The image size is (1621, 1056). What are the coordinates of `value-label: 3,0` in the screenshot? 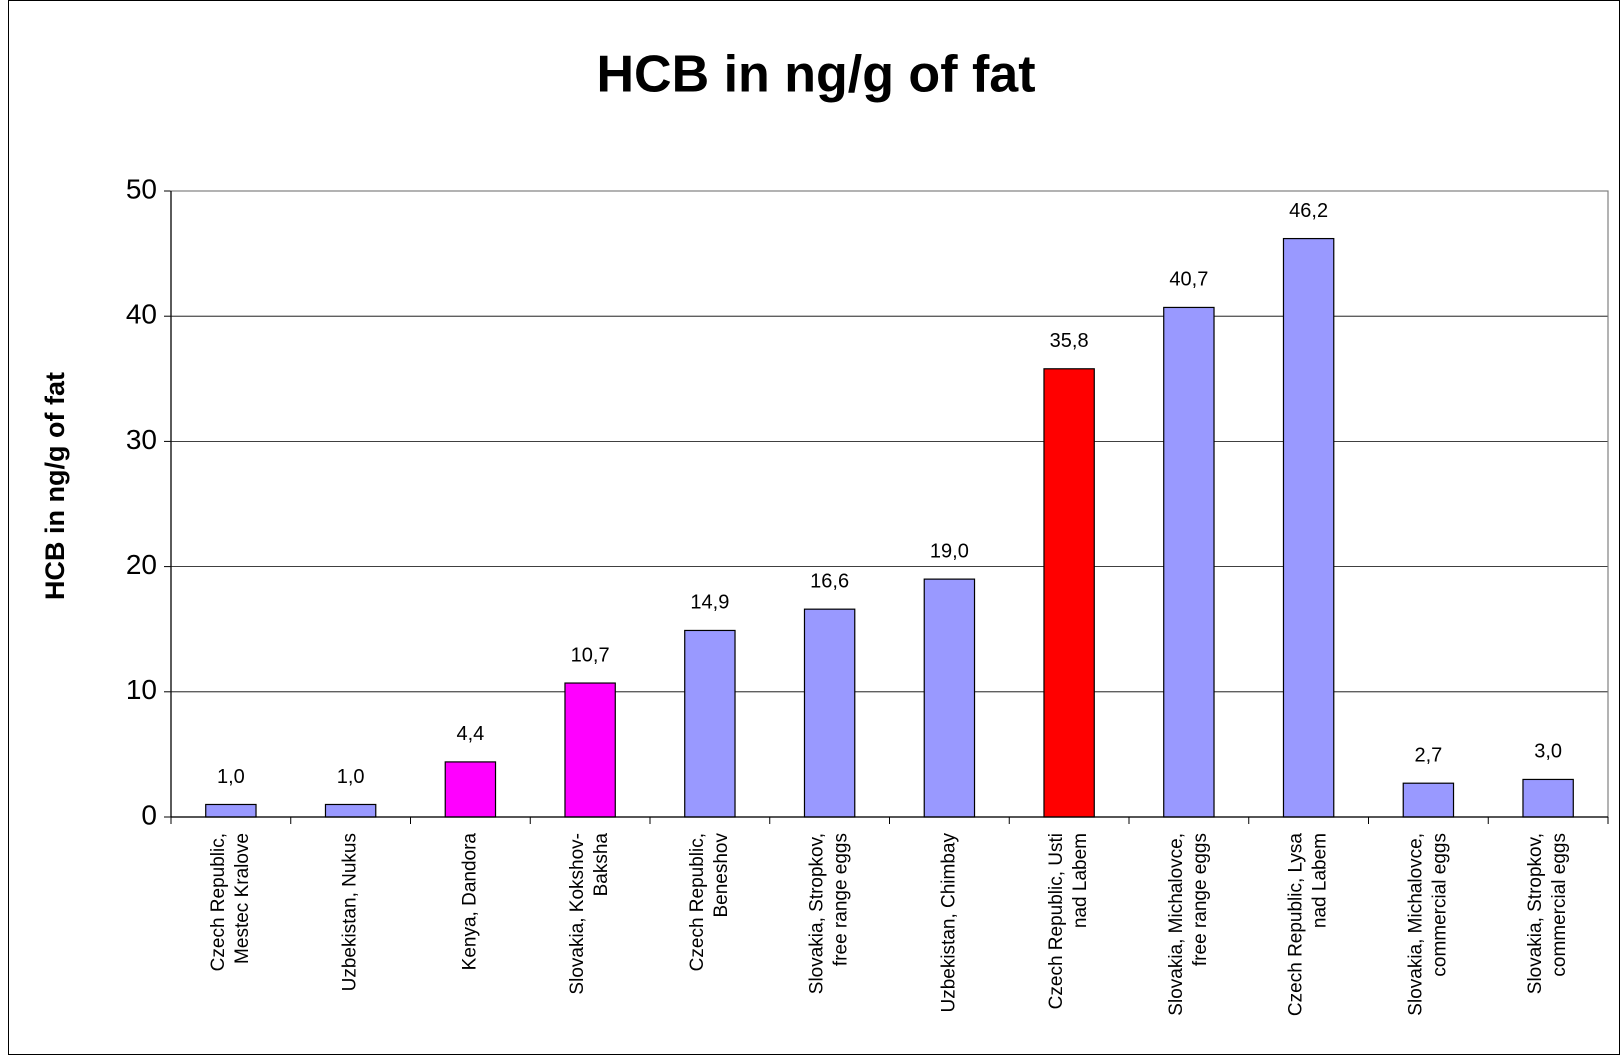 It's located at (1548, 752).